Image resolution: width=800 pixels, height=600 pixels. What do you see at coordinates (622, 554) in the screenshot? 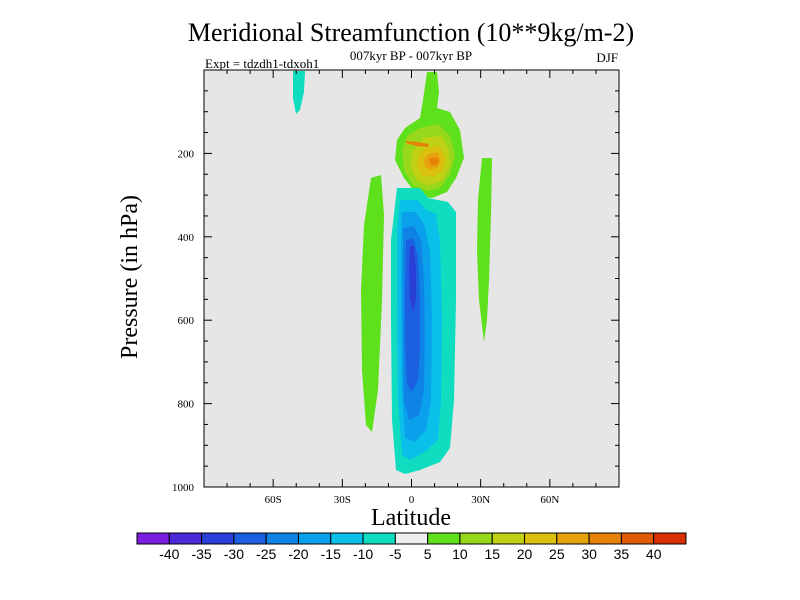
I see `colorbar-label: 35` at bounding box center [622, 554].